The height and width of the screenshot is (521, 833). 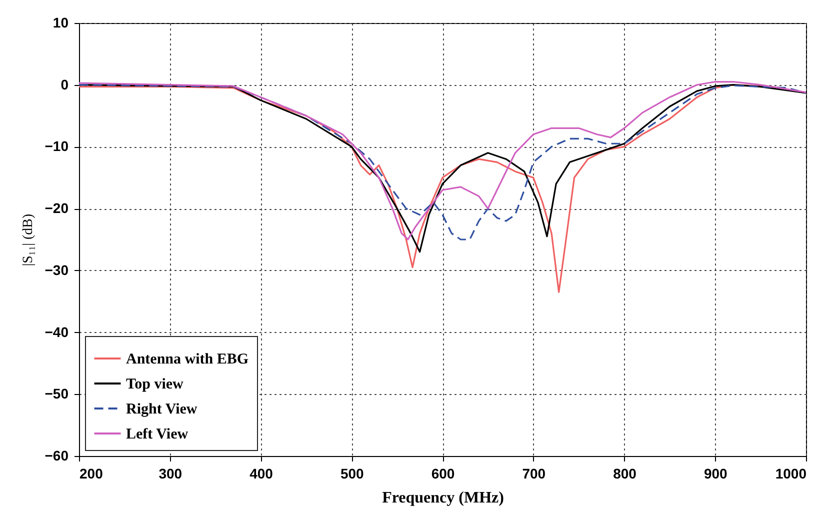 What do you see at coordinates (56, 146) in the screenshot?
I see `y-tick-label: −10` at bounding box center [56, 146].